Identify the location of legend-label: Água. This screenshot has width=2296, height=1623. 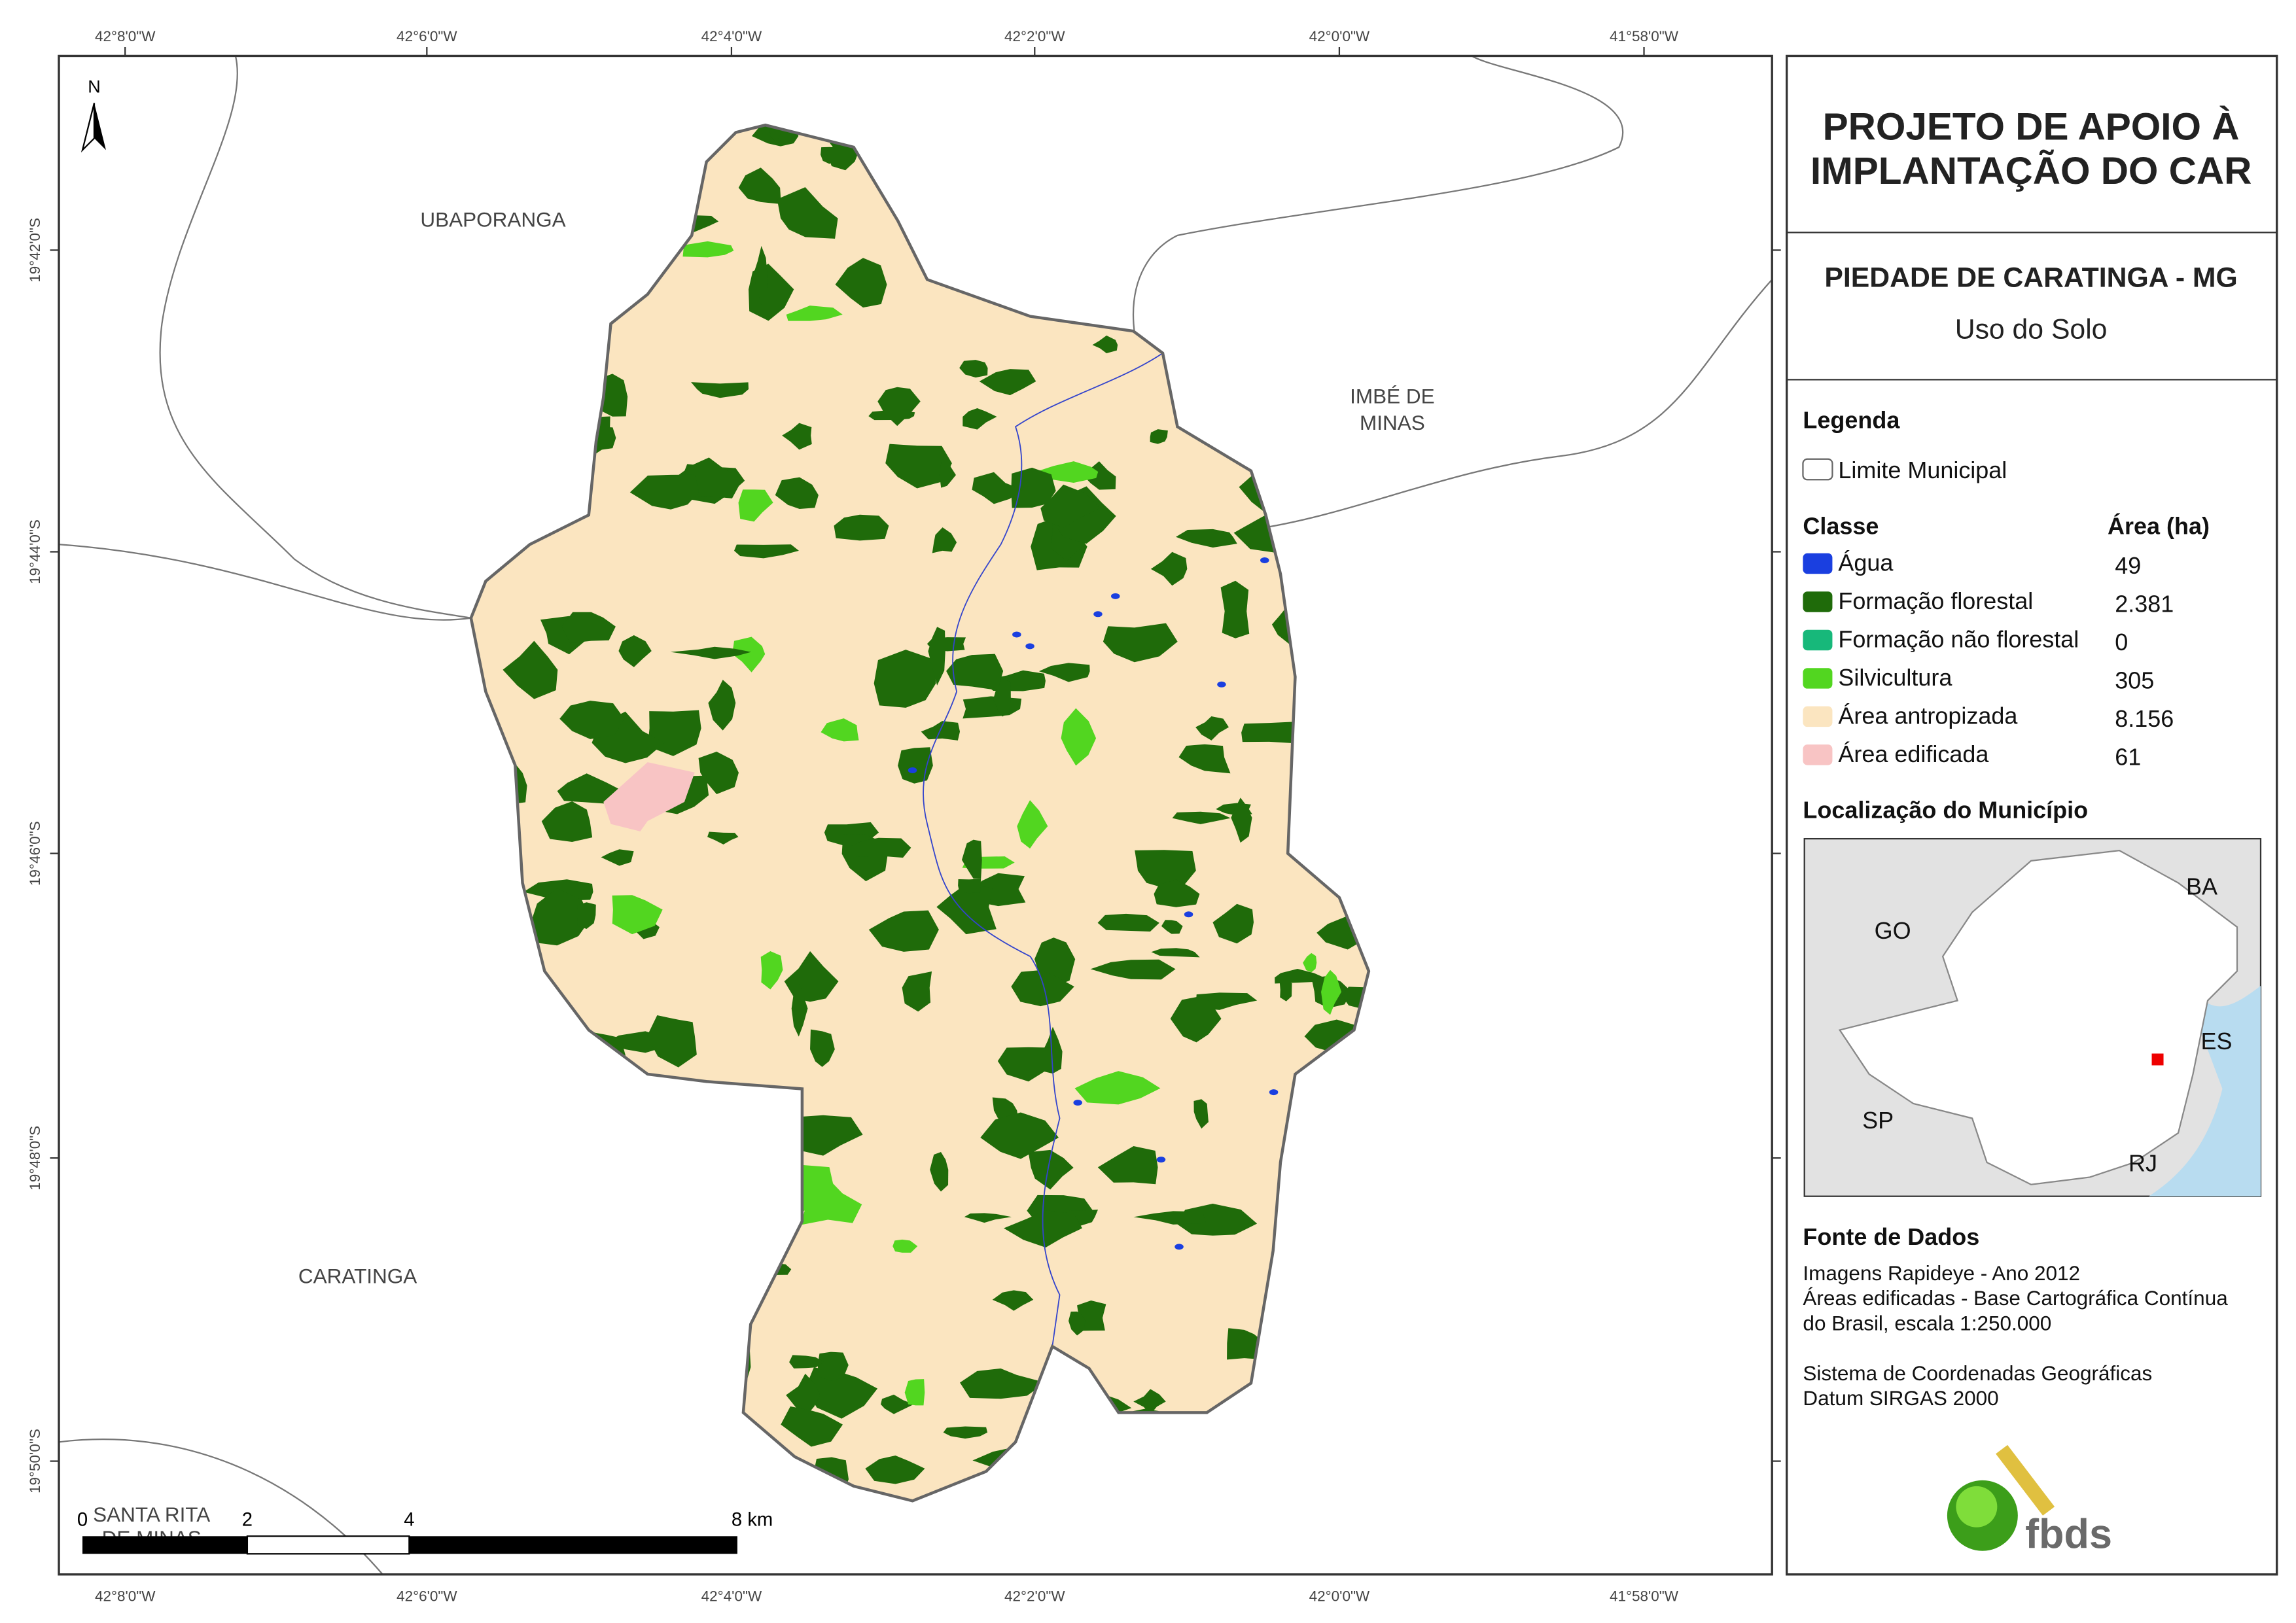
(1865, 563).